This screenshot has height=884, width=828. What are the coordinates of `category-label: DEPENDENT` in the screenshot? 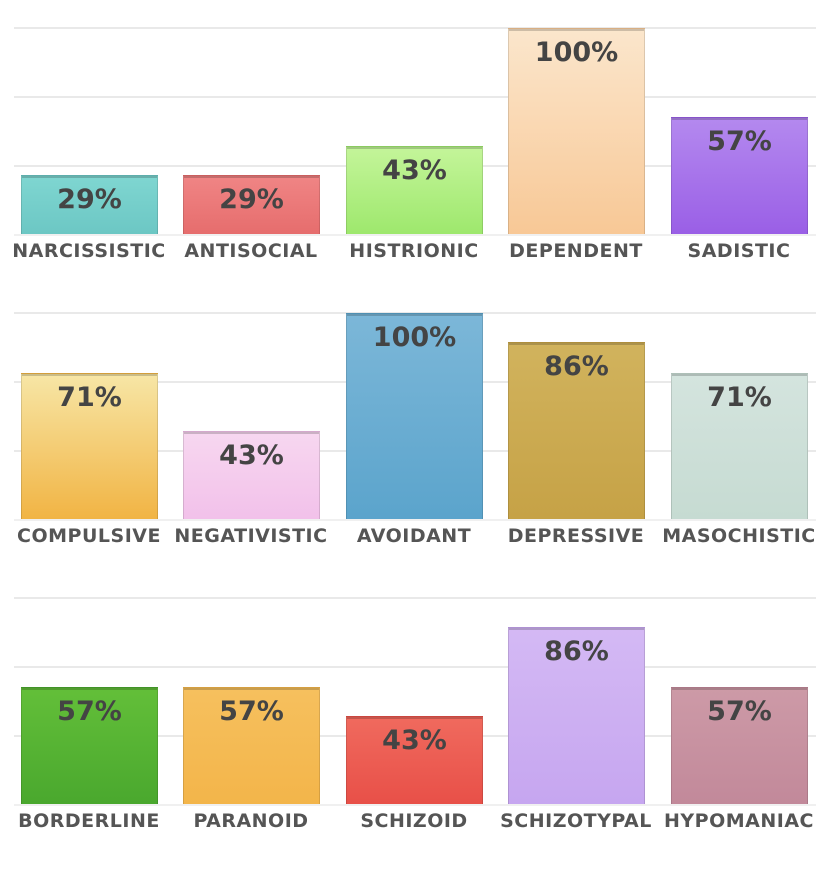 It's located at (576, 251).